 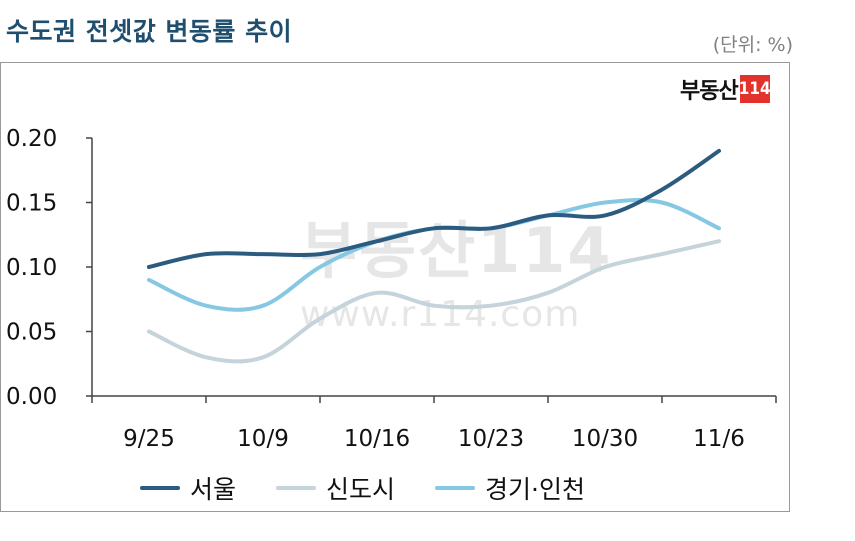 I want to click on brand-logo: 부동산 114, so click(x=725, y=89).